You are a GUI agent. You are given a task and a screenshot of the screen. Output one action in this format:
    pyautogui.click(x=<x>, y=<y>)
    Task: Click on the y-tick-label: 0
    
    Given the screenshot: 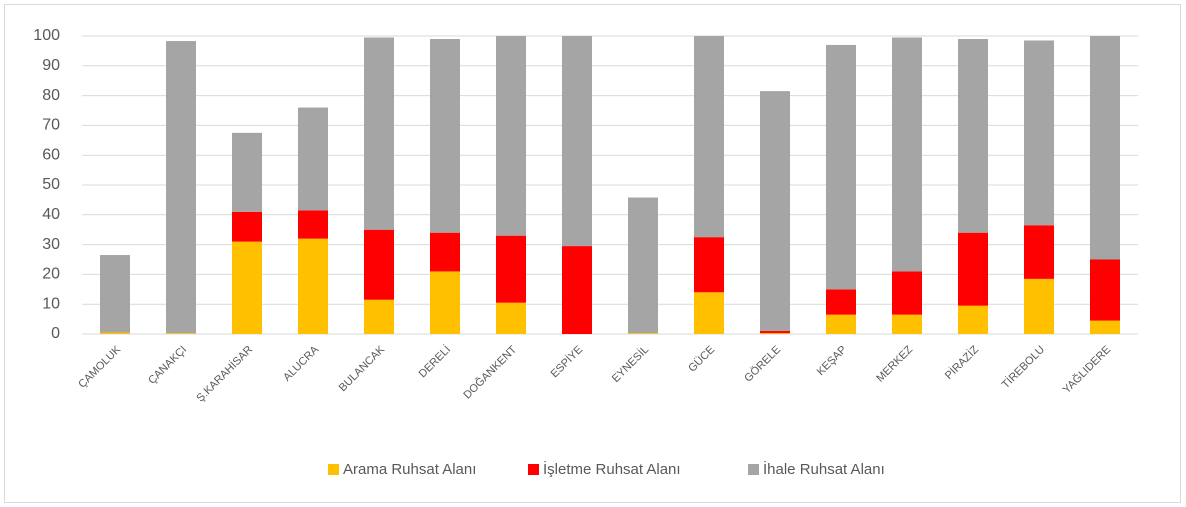 What is the action you would take?
    pyautogui.click(x=55, y=333)
    